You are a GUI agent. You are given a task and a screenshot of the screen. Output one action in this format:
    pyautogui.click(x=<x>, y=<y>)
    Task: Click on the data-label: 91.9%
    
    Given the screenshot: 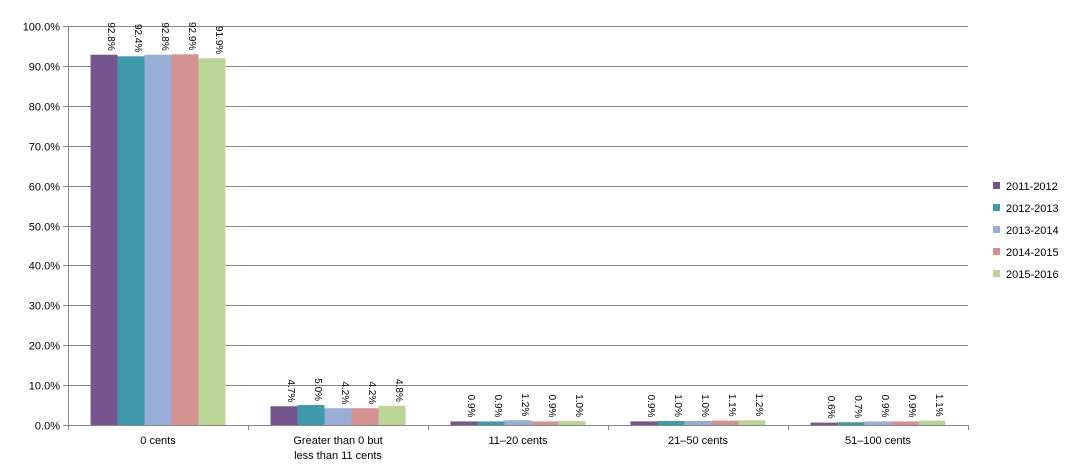 What is the action you would take?
    pyautogui.click(x=218, y=40)
    